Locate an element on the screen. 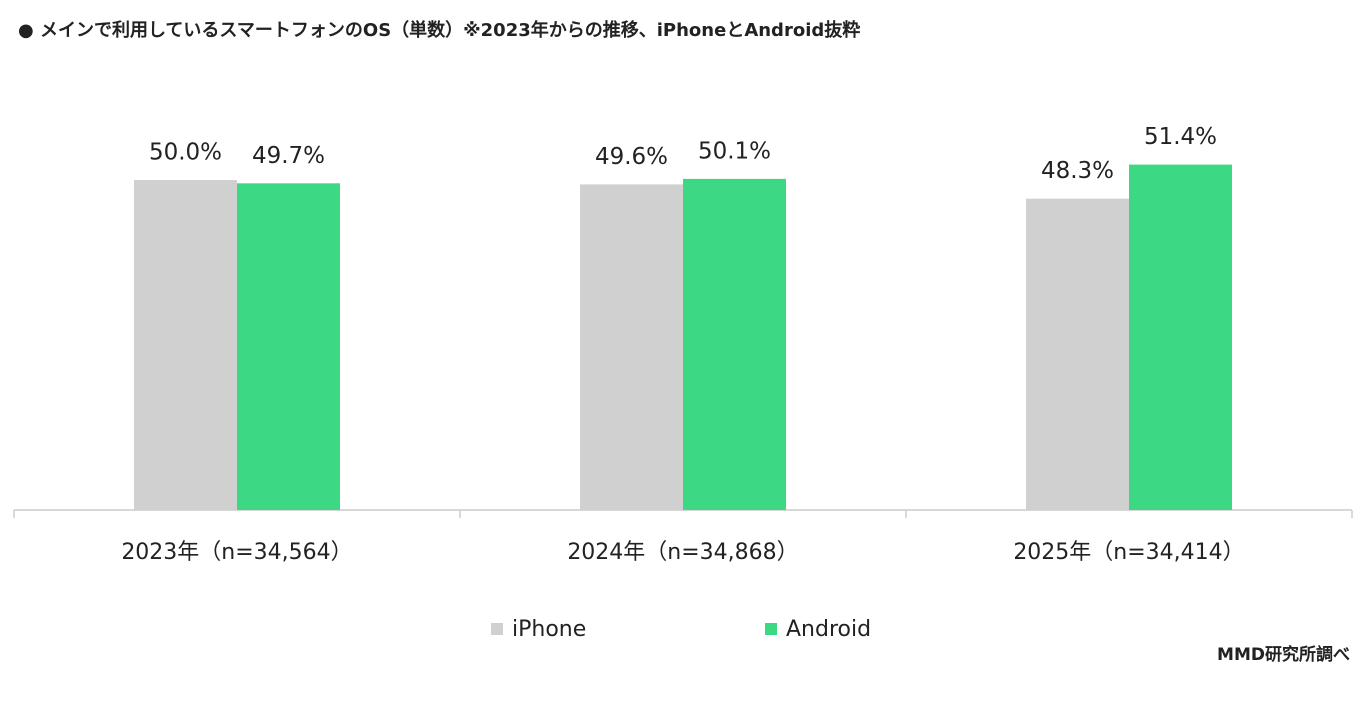 This screenshot has height=725, width=1366. value-label: 48.3% is located at coordinates (1077, 171).